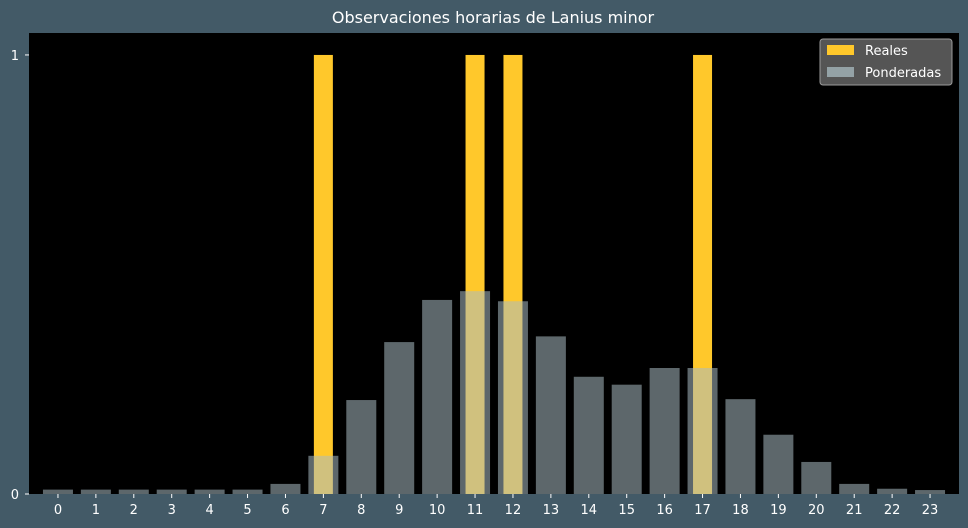 The height and width of the screenshot is (528, 968). What do you see at coordinates (15, 56) in the screenshot?
I see `y-tick-label: 1` at bounding box center [15, 56].